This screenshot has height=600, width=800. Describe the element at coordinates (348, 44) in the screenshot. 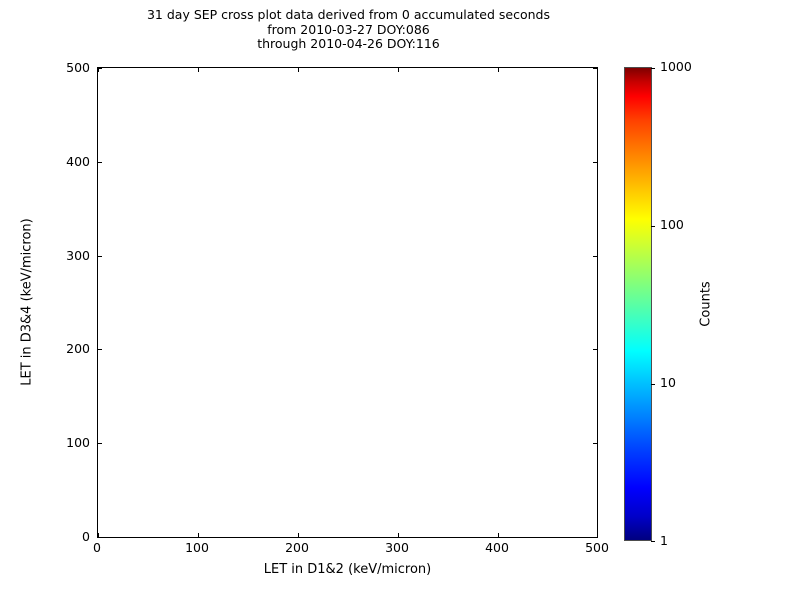

I see `plot-title-line-3: through 2010-04-26 DOY:116` at that location.